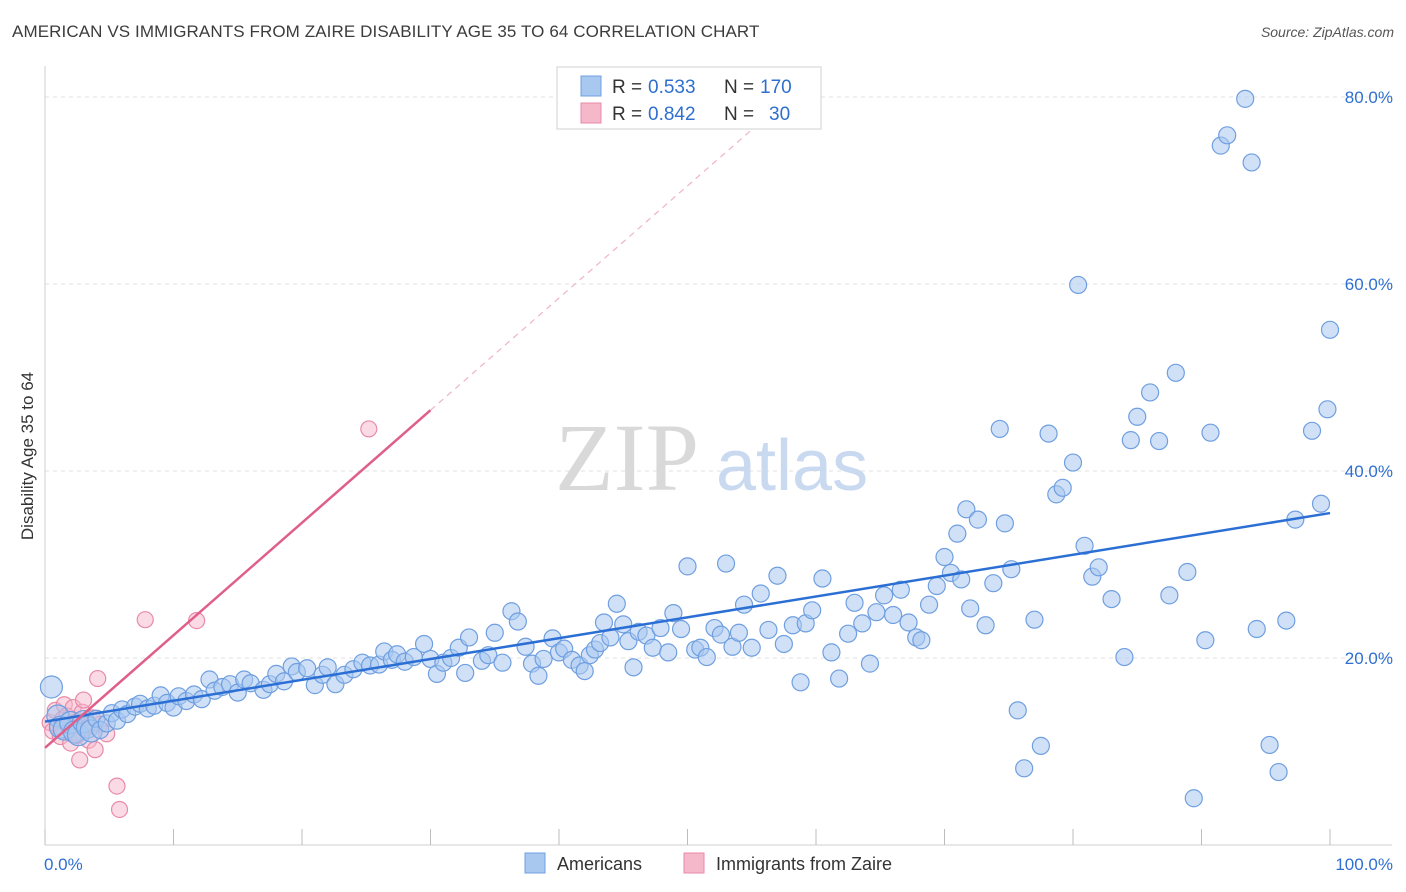 The width and height of the screenshot is (1406, 892). I want to click on legend-swatch-zaire, so click(591, 113).